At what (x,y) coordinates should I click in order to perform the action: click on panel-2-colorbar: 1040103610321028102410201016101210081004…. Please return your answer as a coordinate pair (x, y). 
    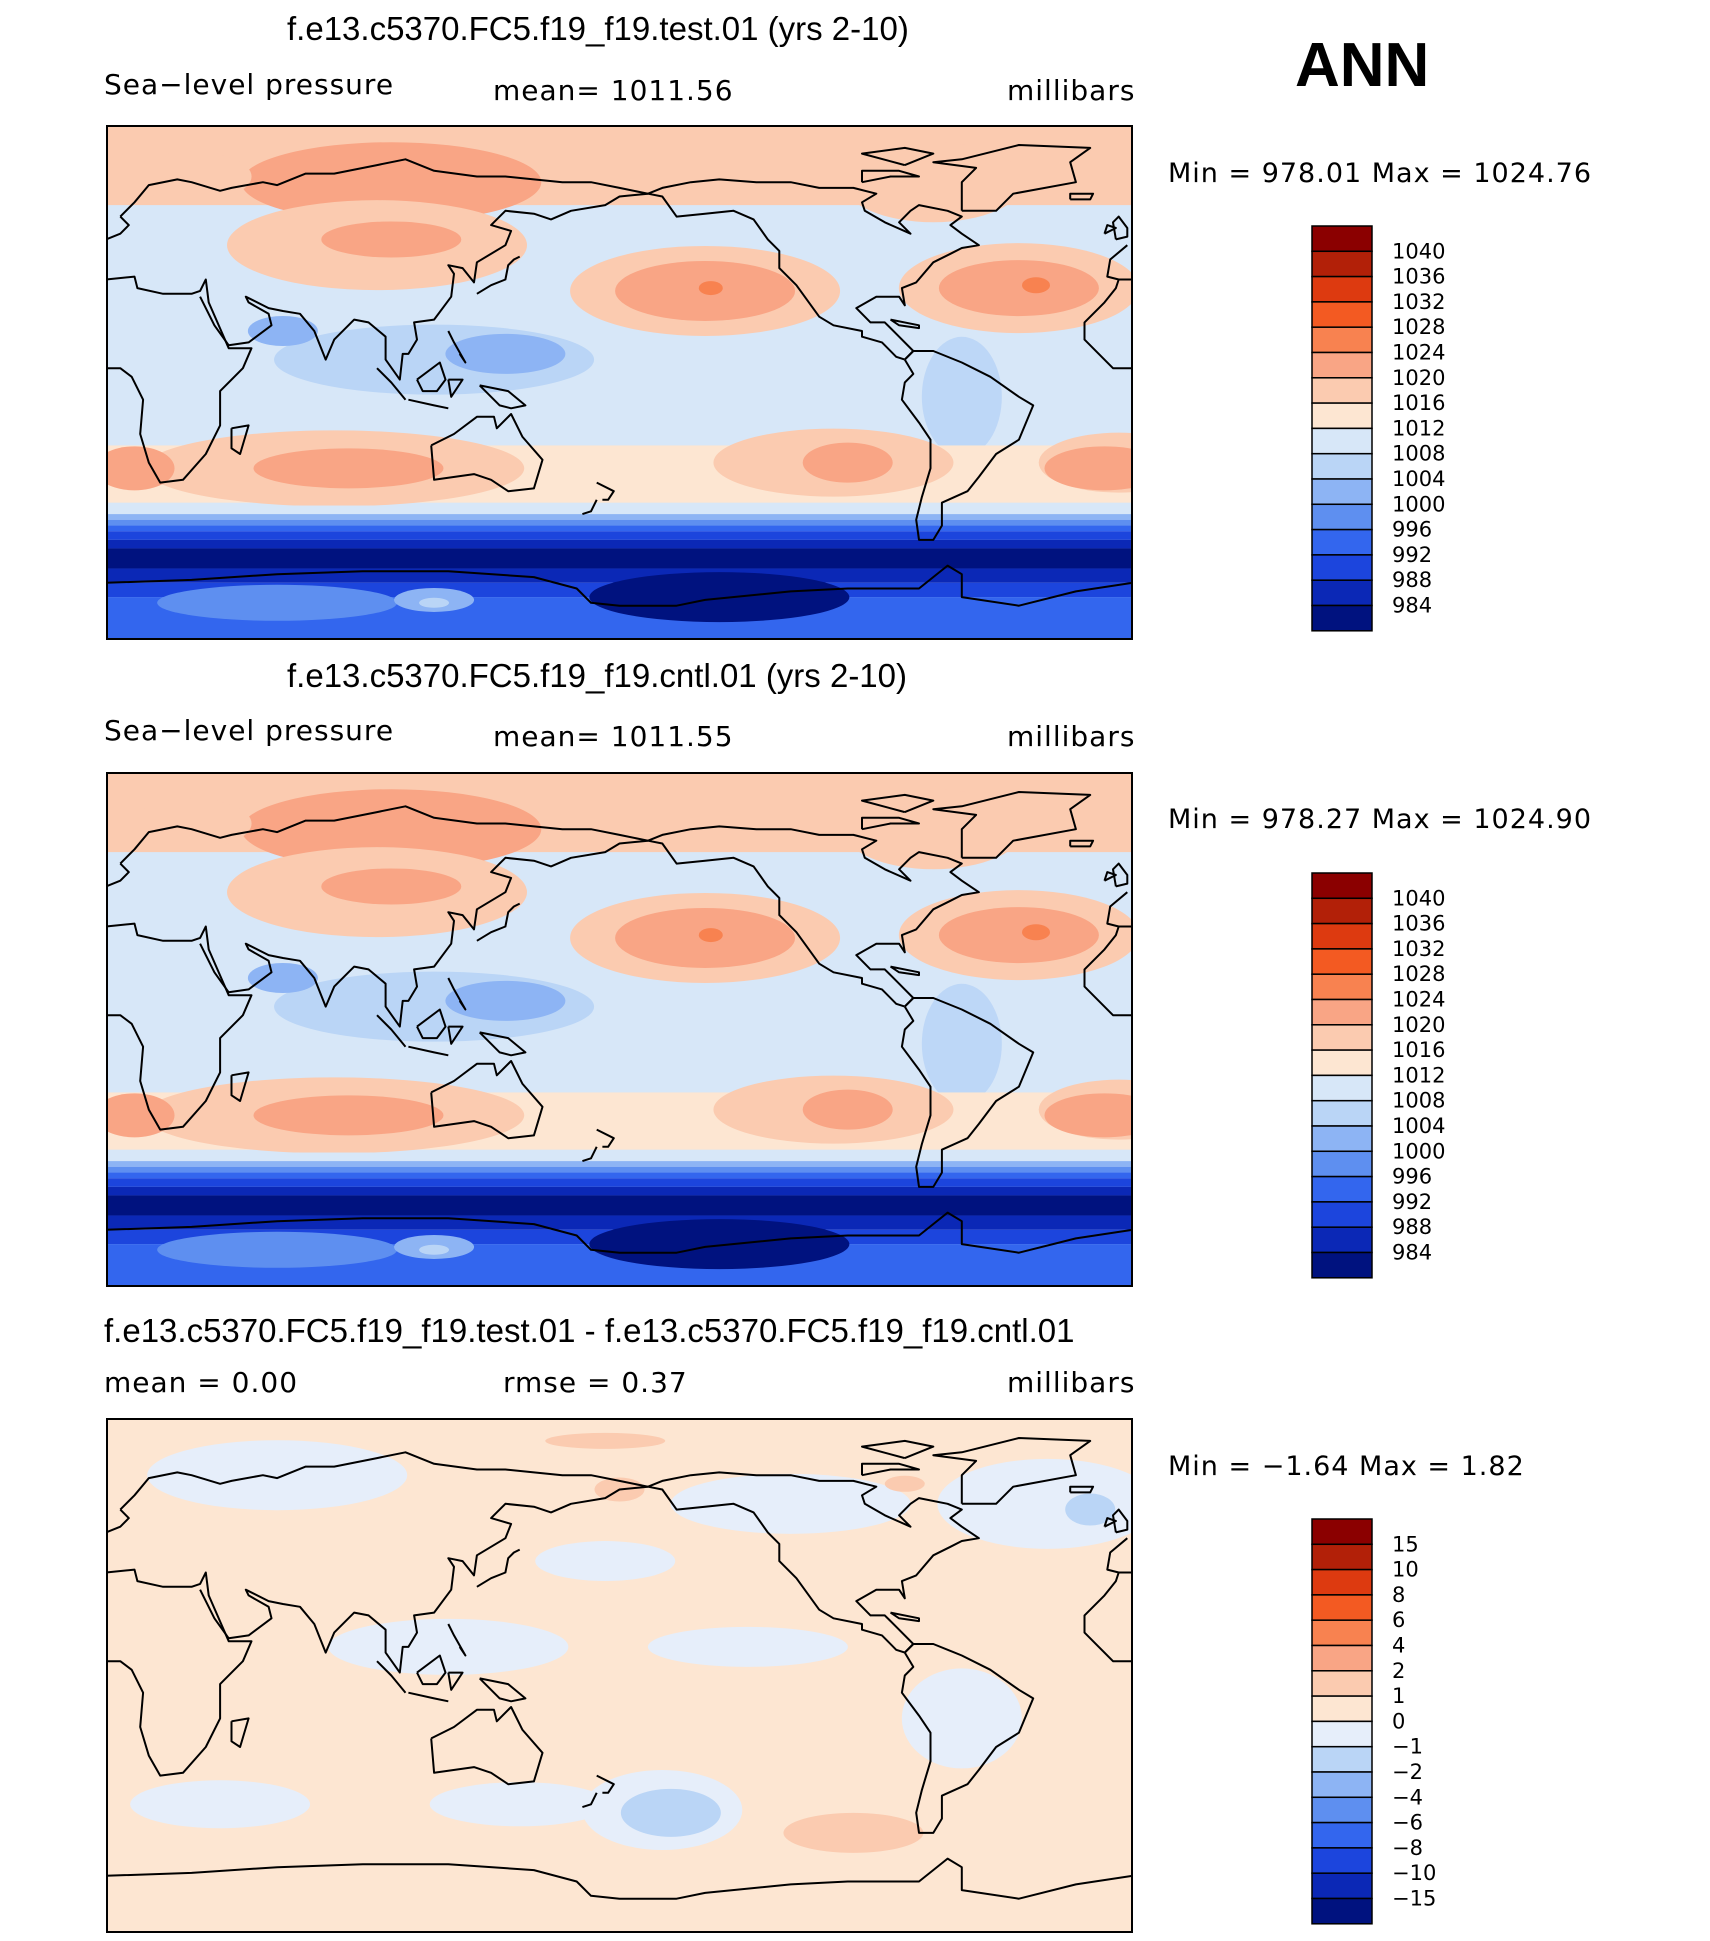
    Looking at the image, I should click on (1378, 1075).